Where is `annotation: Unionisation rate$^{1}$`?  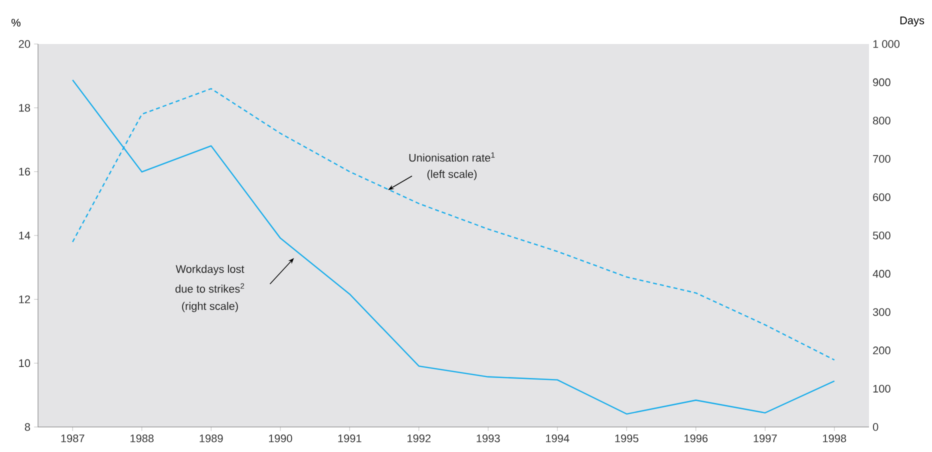
annotation: Unionisation rate$^{1}$ is located at coordinates (452, 157).